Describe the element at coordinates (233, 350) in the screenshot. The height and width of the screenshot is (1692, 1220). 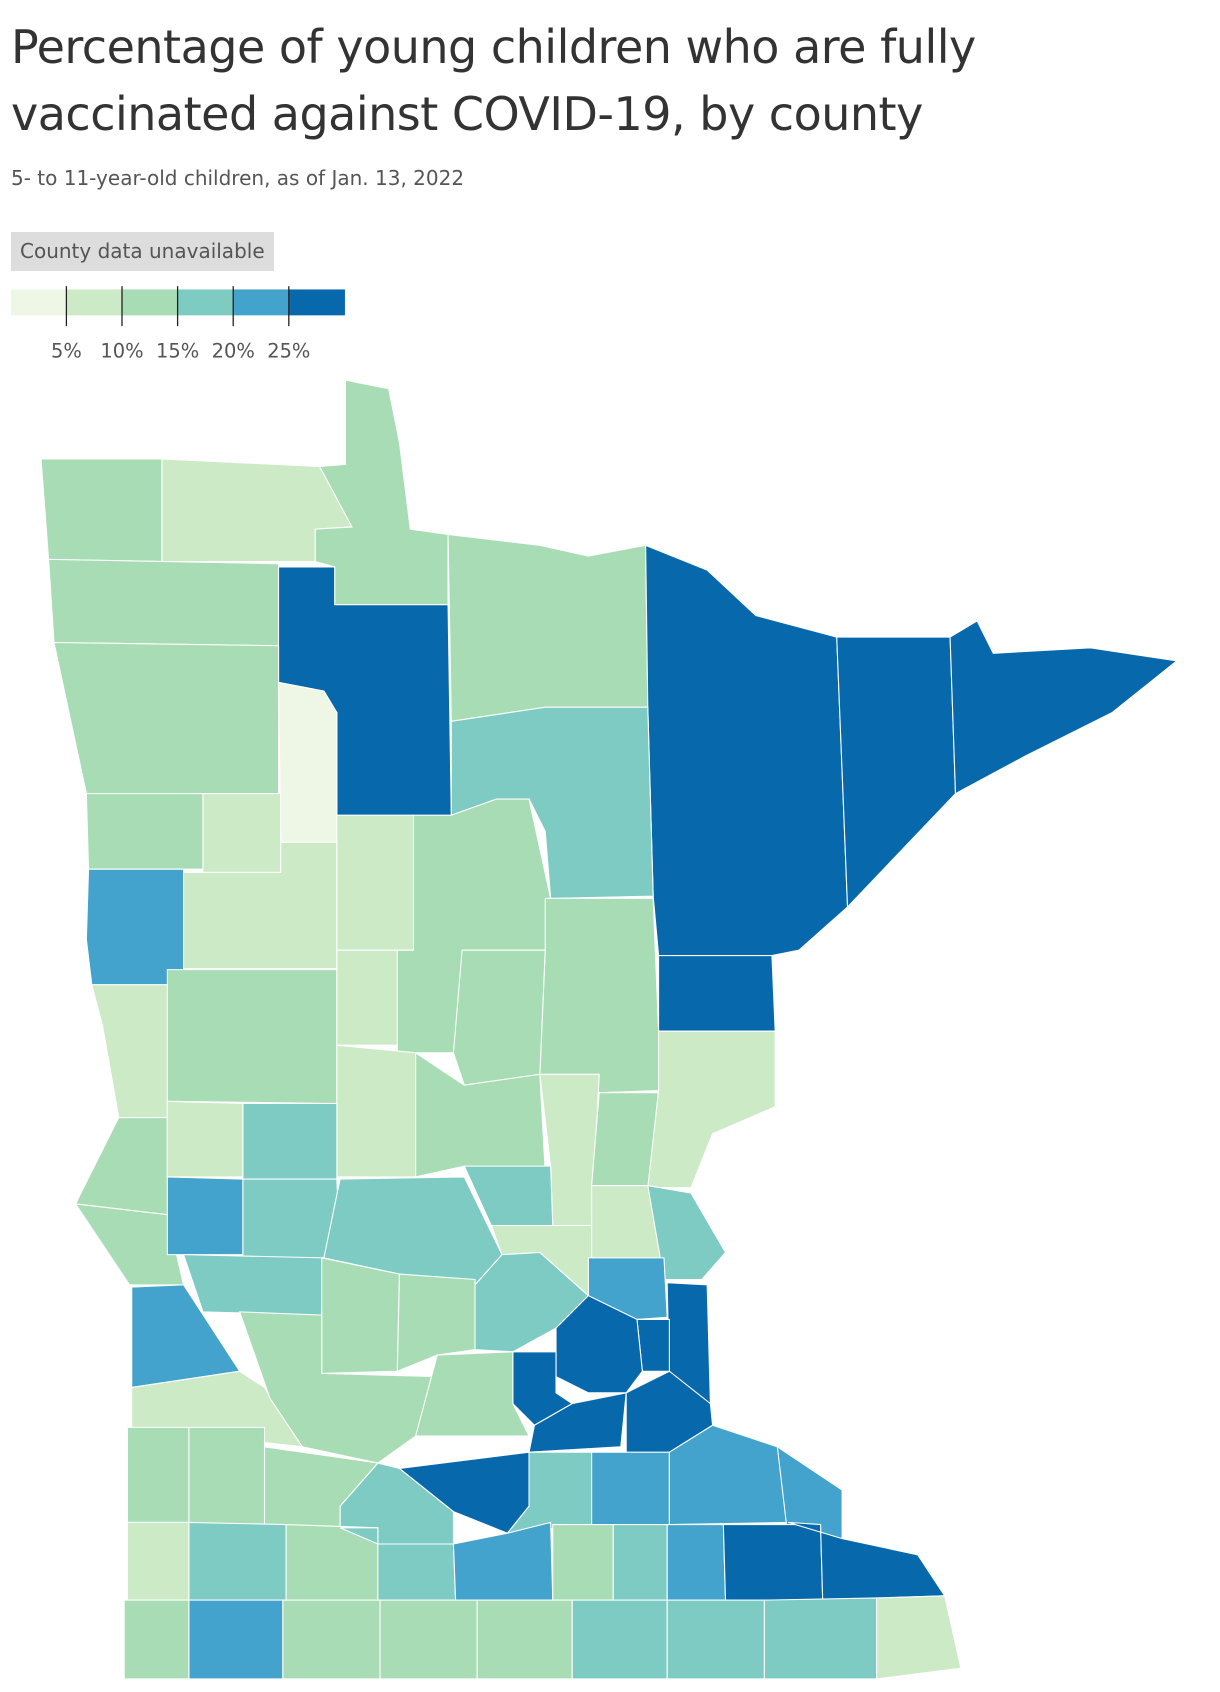
I see `legend-tick-label: 20%` at that location.